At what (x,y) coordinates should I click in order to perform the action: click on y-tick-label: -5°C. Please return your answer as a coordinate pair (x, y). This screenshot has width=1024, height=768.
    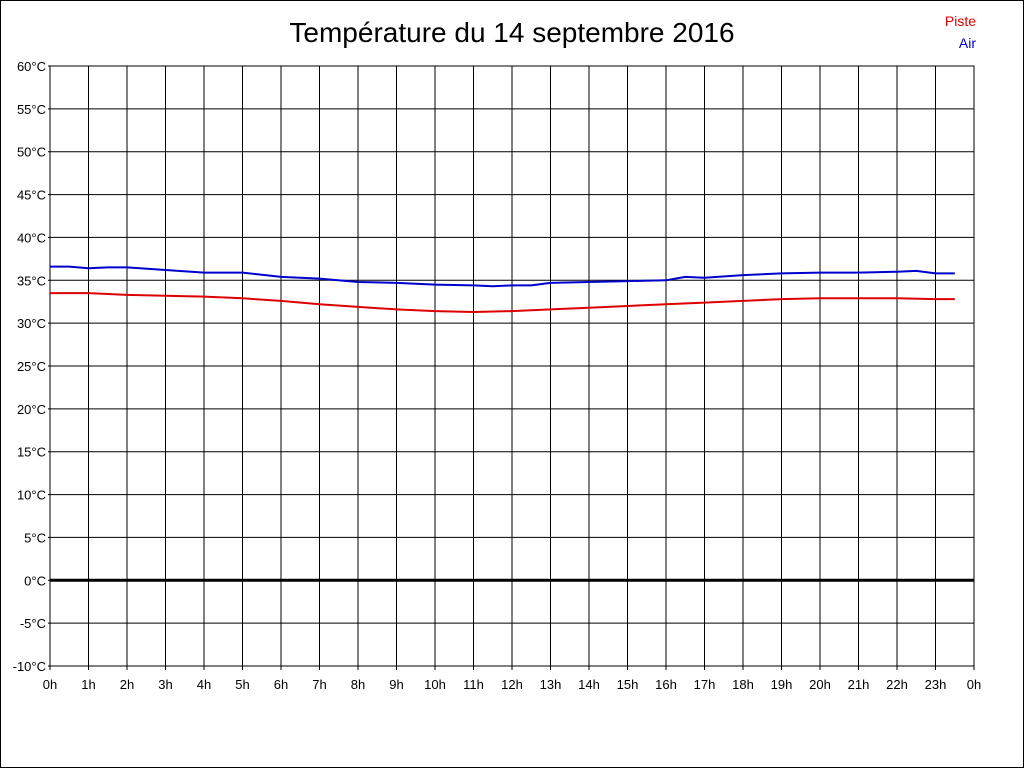
    Looking at the image, I should click on (33, 623).